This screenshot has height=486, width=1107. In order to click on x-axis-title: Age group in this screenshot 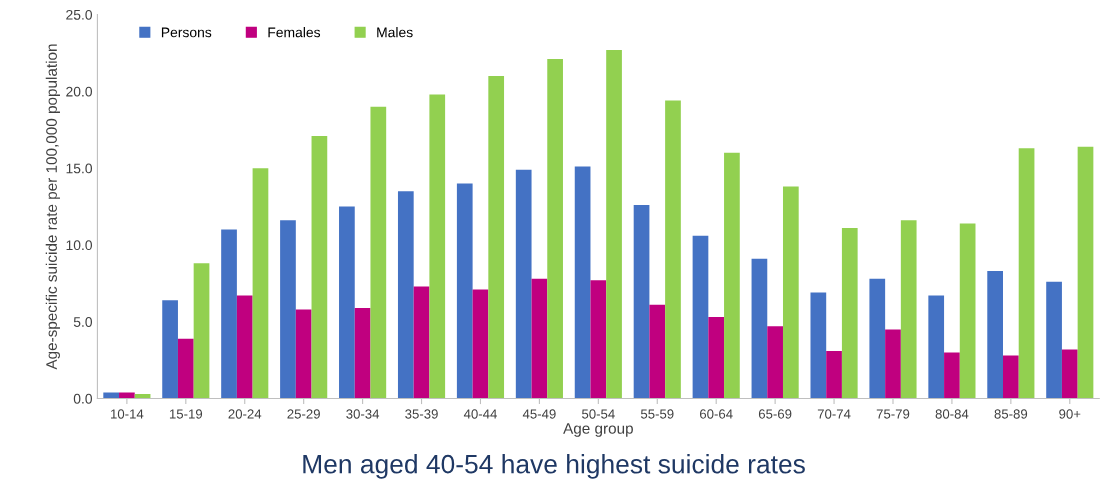, I will do `click(598, 430)`.